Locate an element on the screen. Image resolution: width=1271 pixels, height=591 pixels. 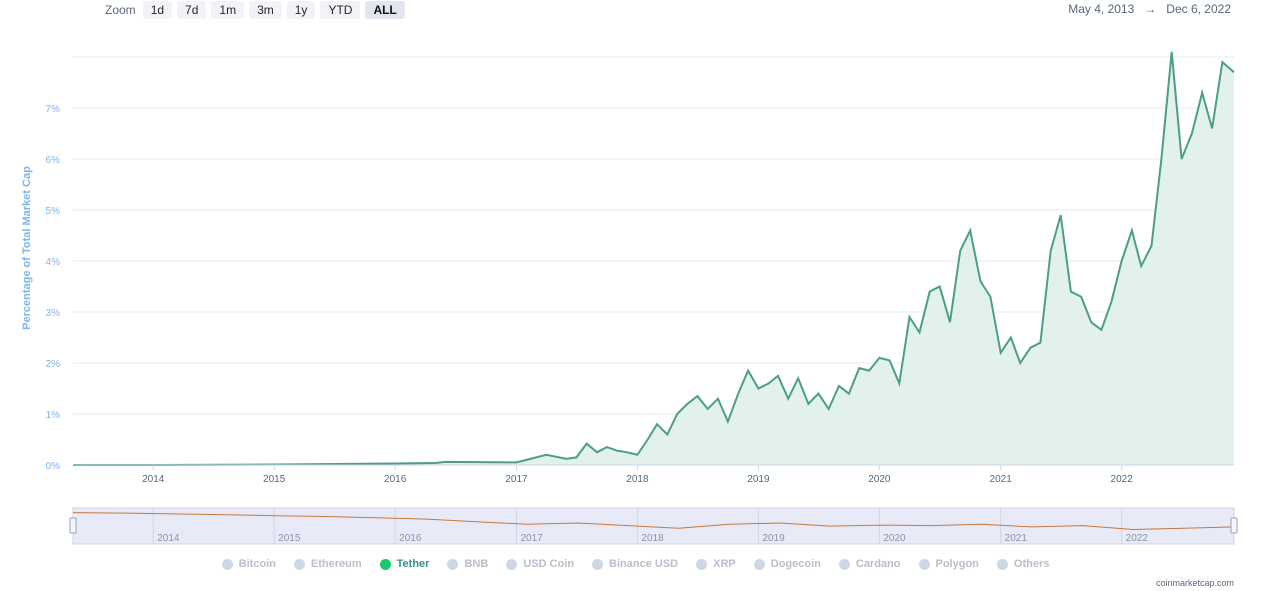
legend-item-ethereum: Ethereum is located at coordinates (327, 564).